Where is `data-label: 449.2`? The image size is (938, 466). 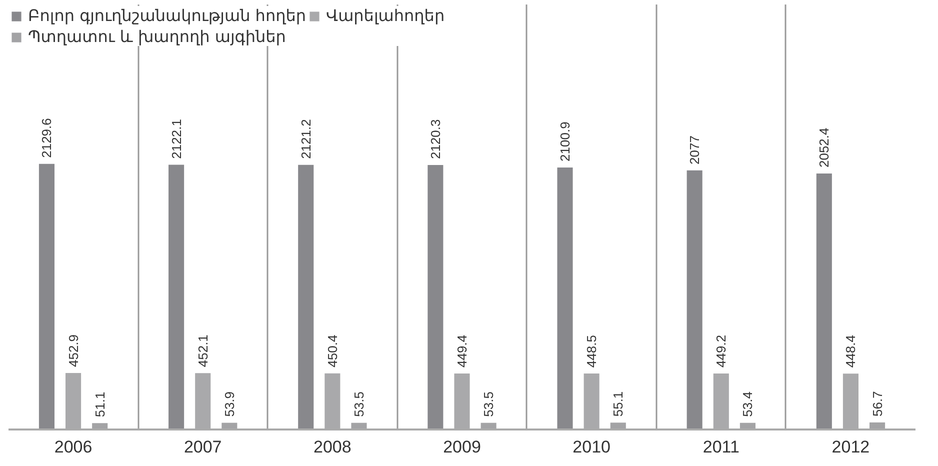 data-label: 449.2 is located at coordinates (721, 351).